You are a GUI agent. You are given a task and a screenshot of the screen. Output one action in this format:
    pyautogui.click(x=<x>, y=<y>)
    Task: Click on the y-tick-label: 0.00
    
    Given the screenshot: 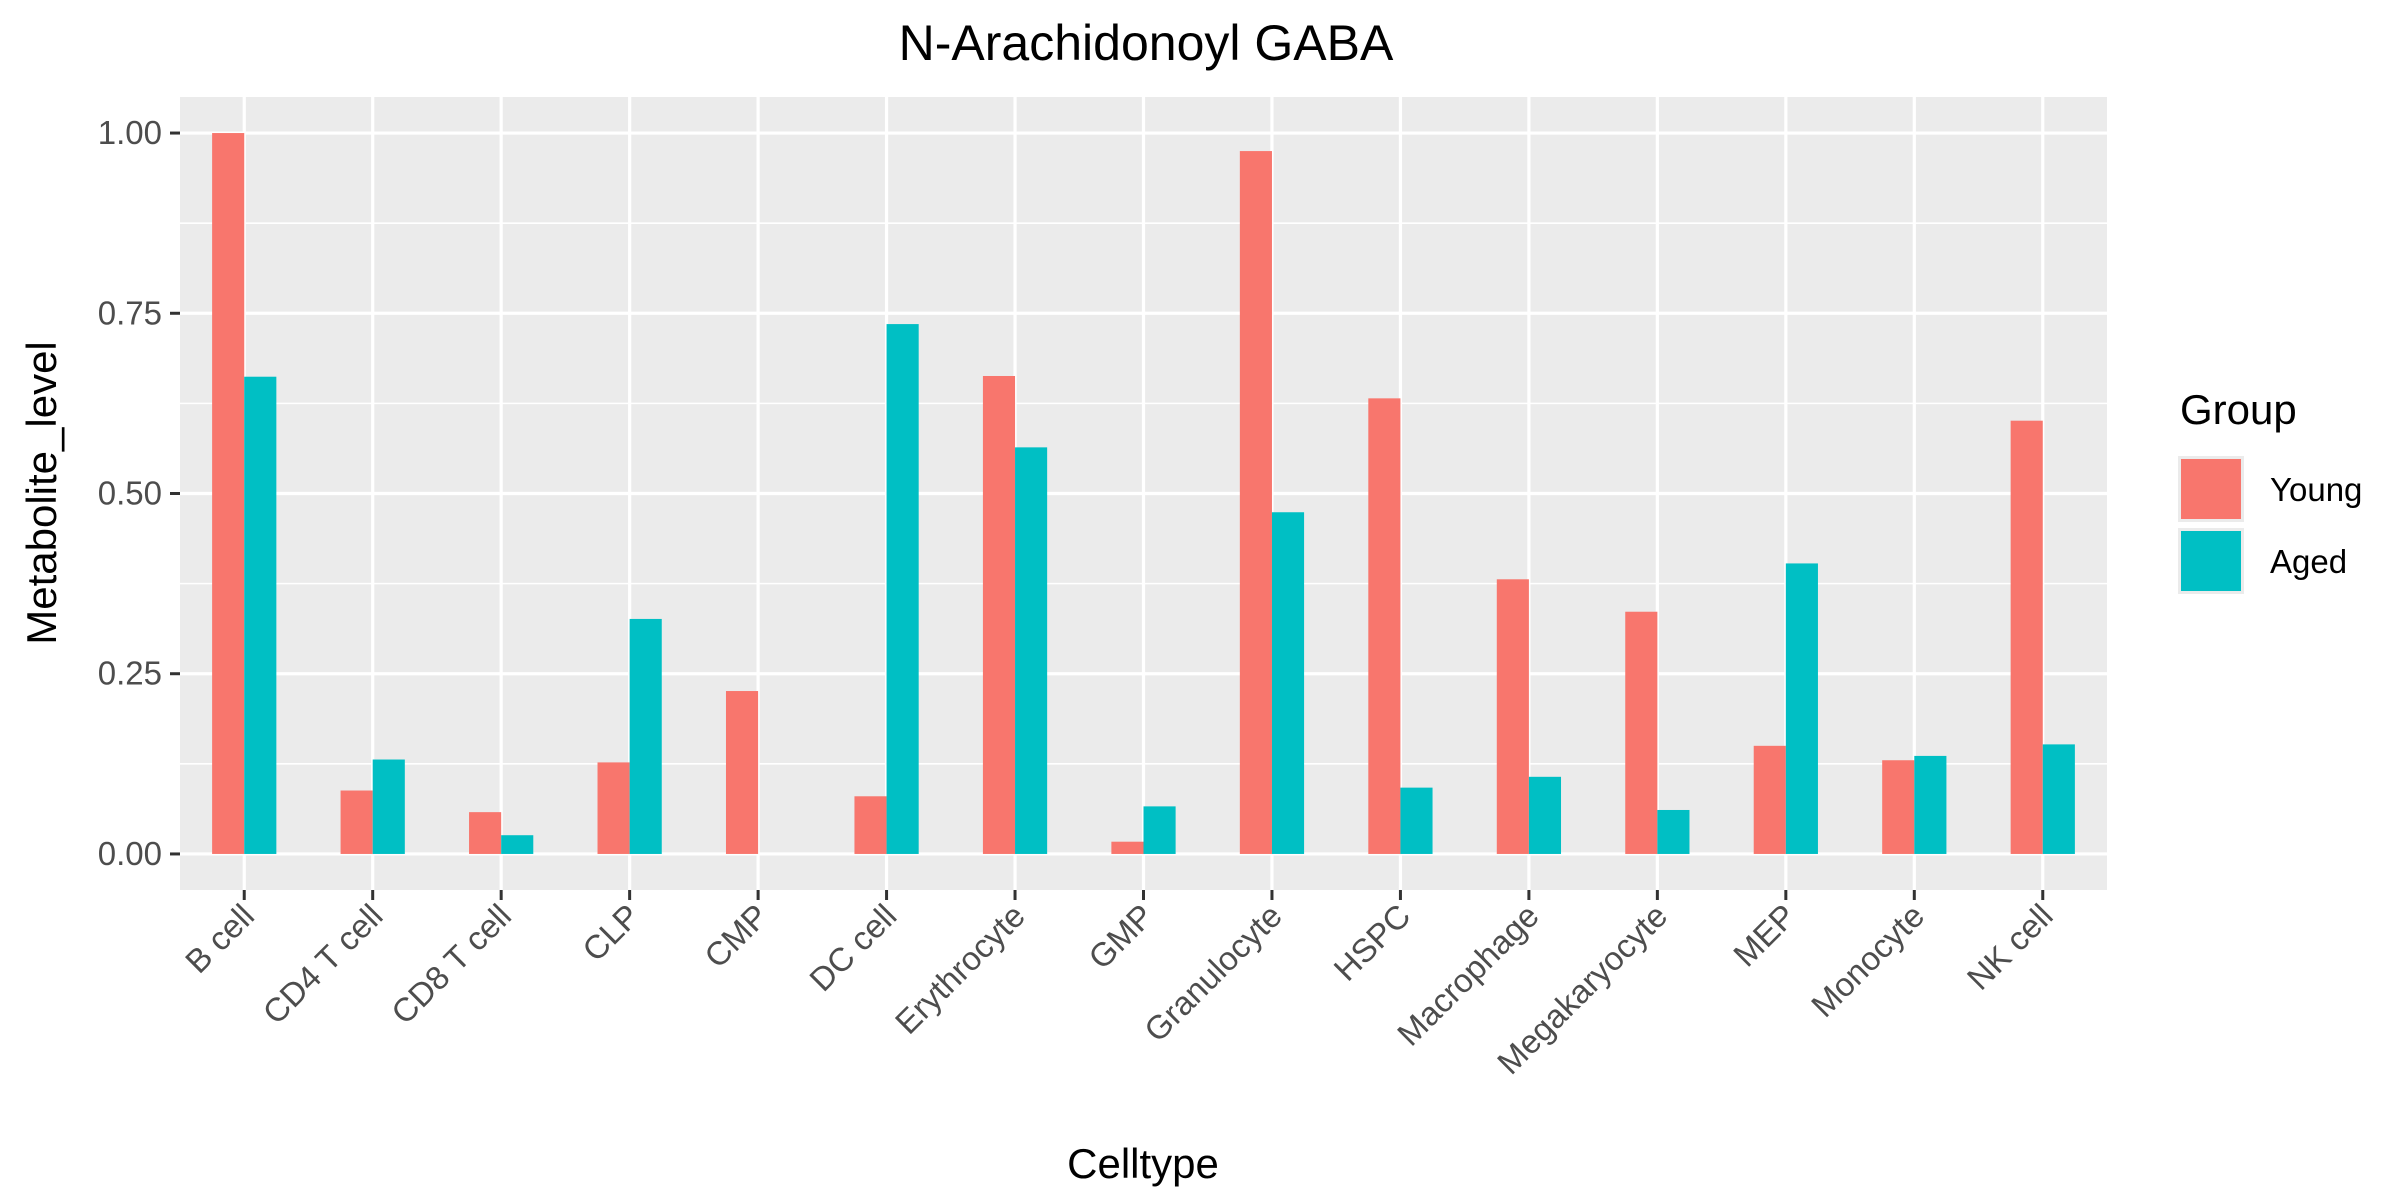 What is the action you would take?
    pyautogui.click(x=130, y=853)
    